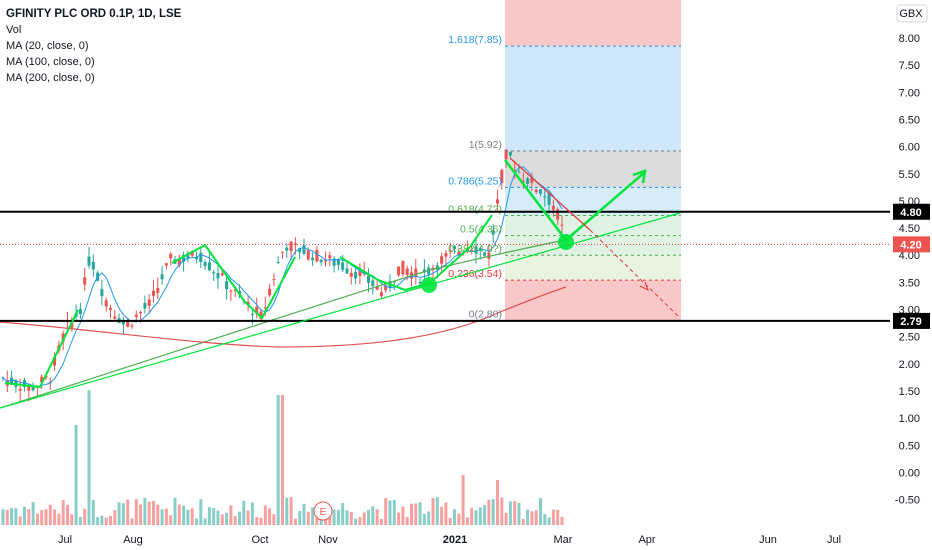 The image size is (932, 550). What do you see at coordinates (429, 285) in the screenshot?
I see `marker-circle` at bounding box center [429, 285].